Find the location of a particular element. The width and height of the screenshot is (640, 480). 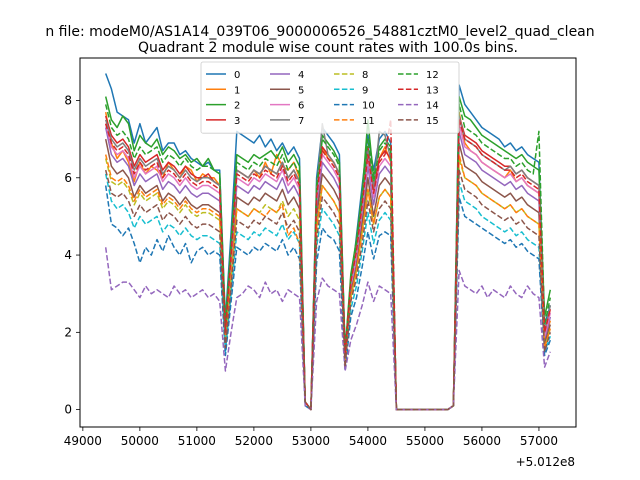

legend-label-6: 6 is located at coordinates (301, 106).